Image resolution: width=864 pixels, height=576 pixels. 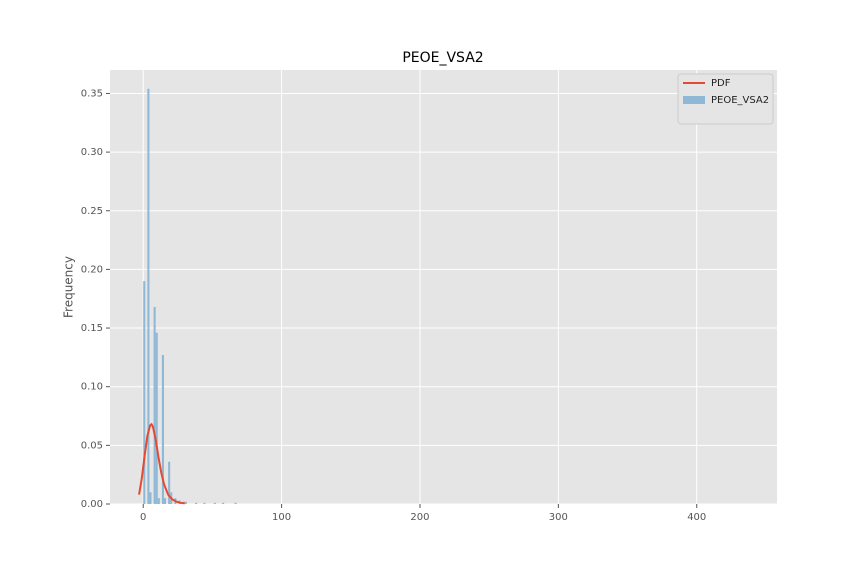 I want to click on y-tick-label: 0.05, so click(x=92, y=445).